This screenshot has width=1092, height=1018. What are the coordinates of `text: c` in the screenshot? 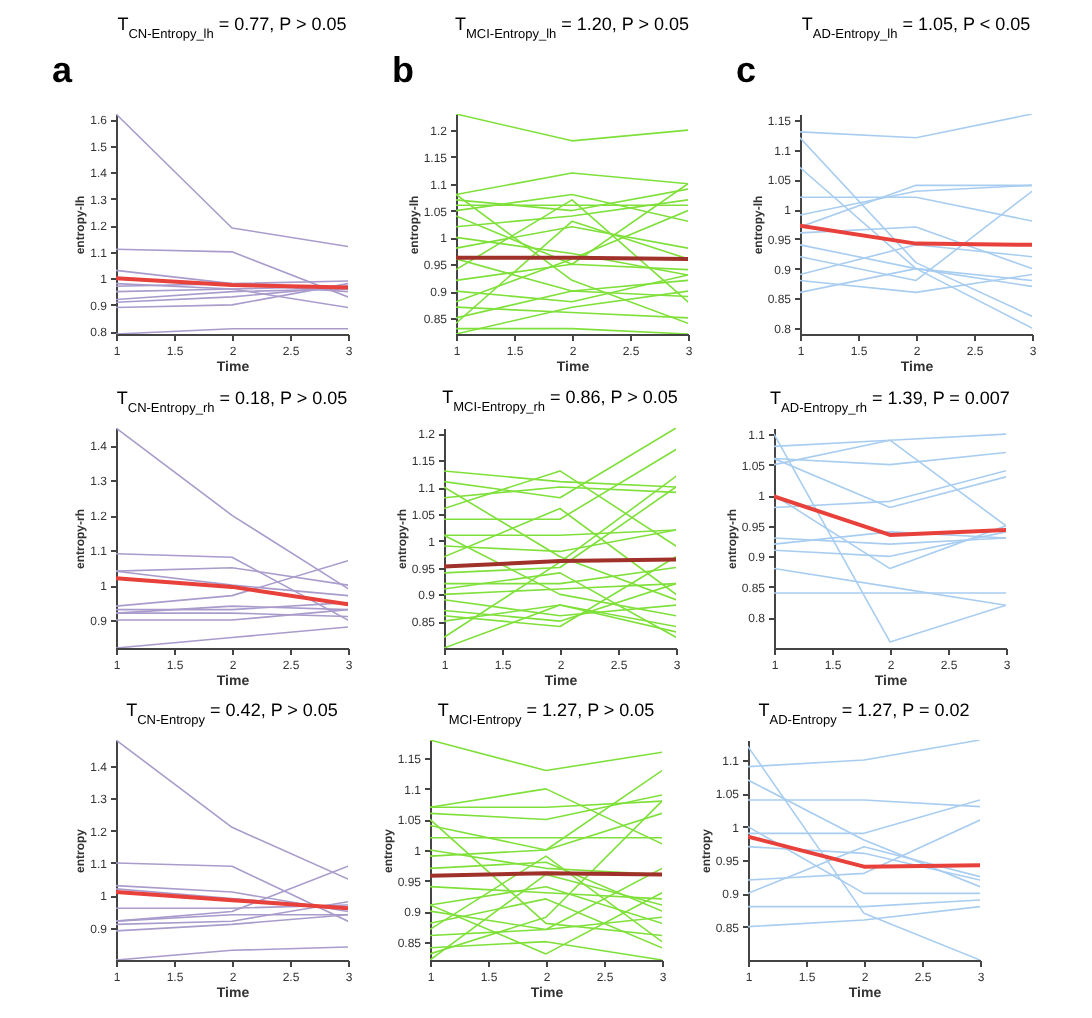 It's located at (746, 70).